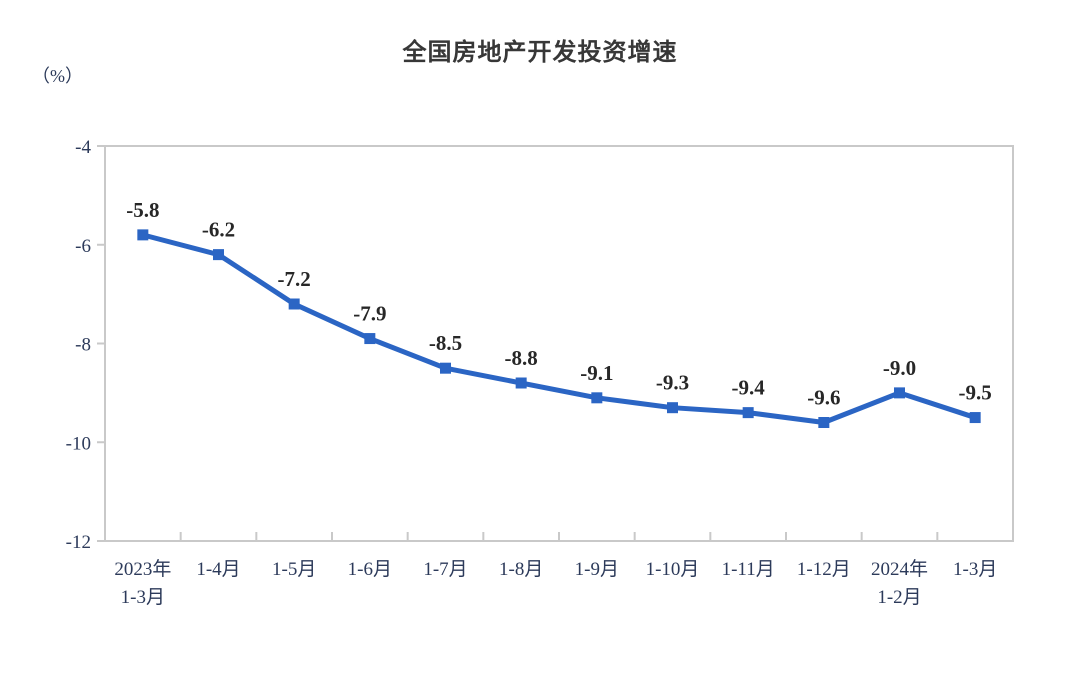 The width and height of the screenshot is (1080, 678). Describe the element at coordinates (78, 443) in the screenshot. I see `y-tick-label: -10` at that location.